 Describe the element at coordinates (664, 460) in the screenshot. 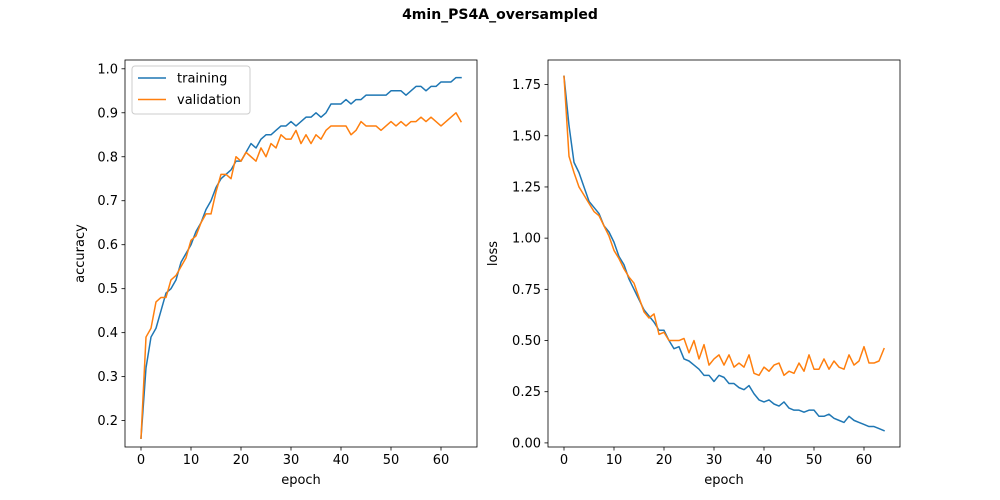

I see `loss-x-tick-label: 20` at that location.